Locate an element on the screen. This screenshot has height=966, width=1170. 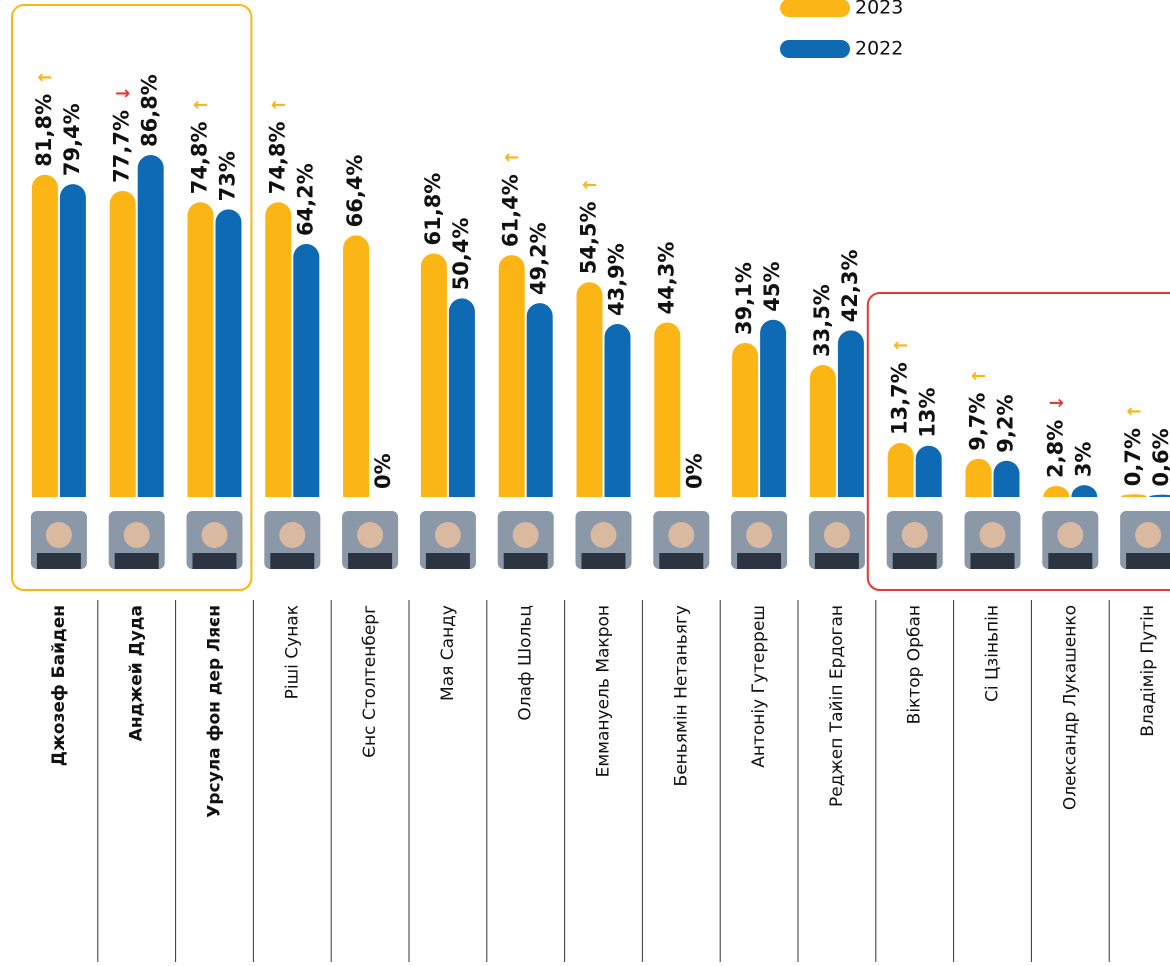
value-label: 3% is located at coordinates (1083, 460).